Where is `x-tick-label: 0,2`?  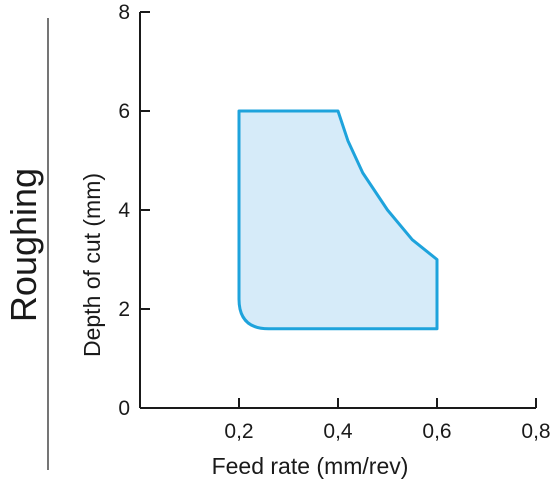 x-tick-label: 0,2 is located at coordinates (238, 431).